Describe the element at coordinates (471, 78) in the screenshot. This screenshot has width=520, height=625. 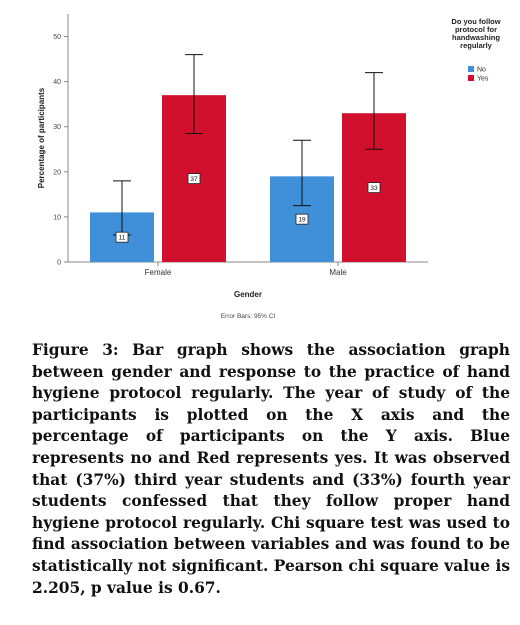
I see `legend-swatch-yes` at that location.